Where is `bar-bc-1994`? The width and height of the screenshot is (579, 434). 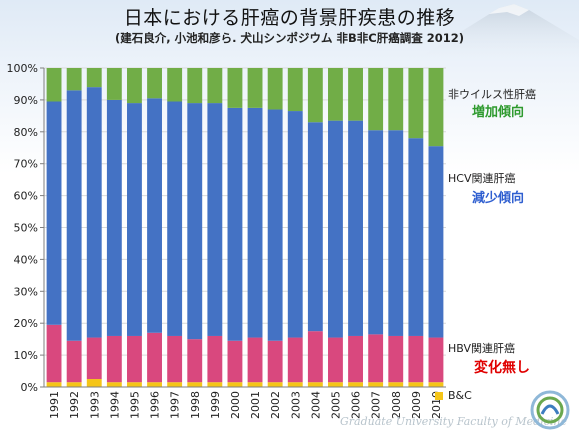 bar-bc-1994 is located at coordinates (114, 384).